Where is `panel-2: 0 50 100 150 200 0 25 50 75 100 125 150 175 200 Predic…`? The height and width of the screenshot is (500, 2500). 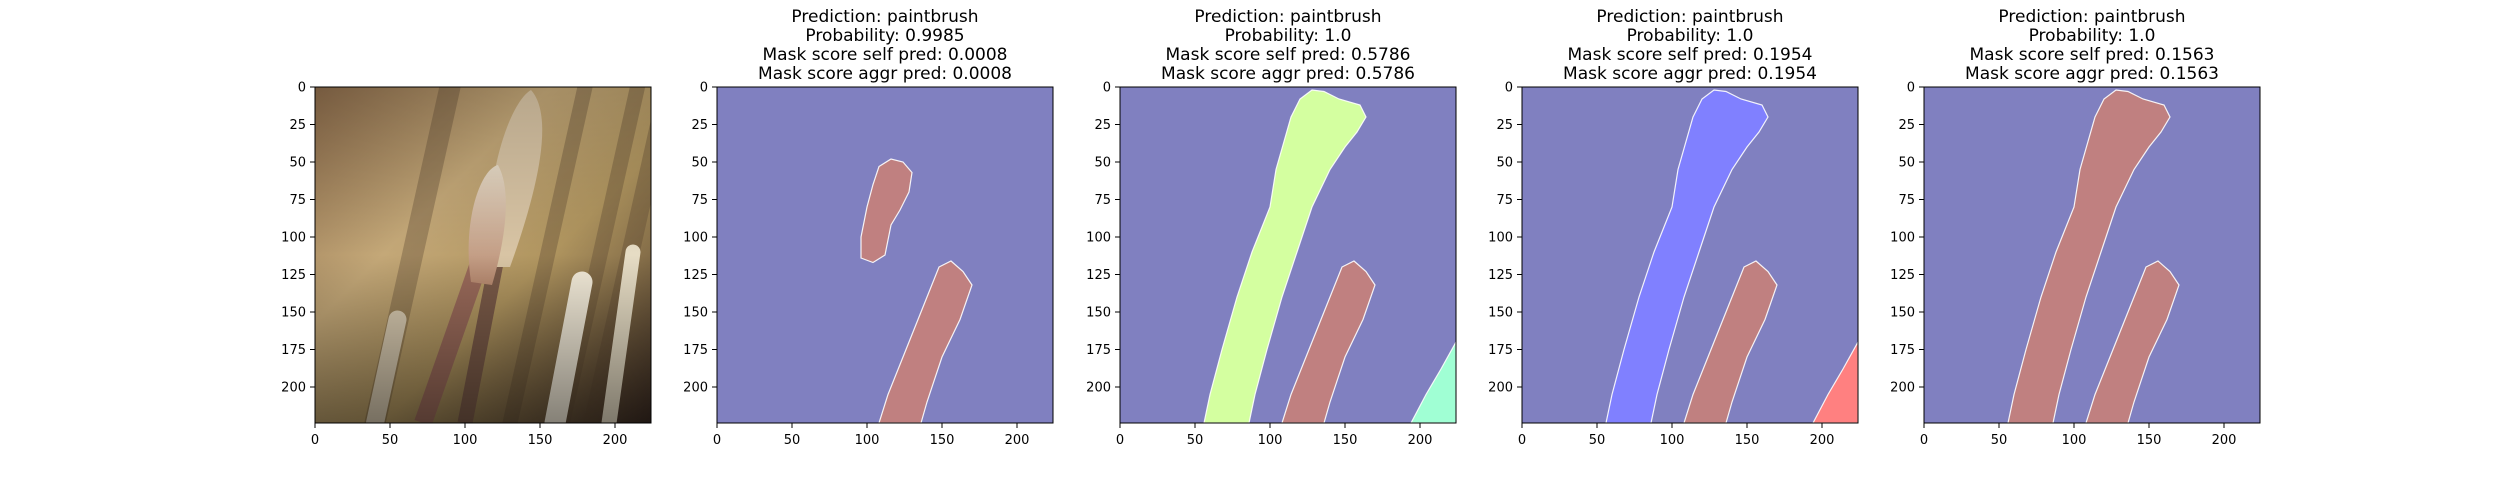
panel-2: 0 50 100 150 200 0 25 50 75 100 125 150 175 200 Predic… is located at coordinates (868, 227).